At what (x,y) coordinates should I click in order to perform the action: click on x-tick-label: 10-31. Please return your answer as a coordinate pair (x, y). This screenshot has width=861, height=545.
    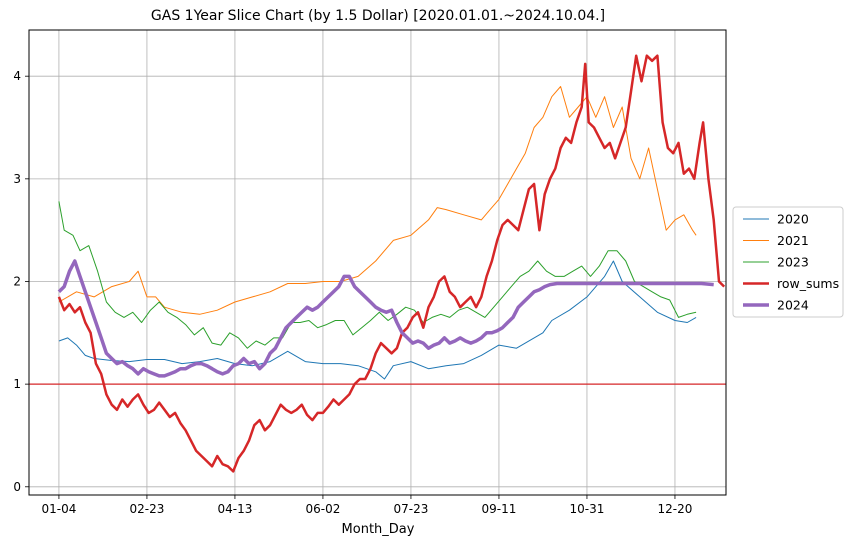
    Looking at the image, I should click on (587, 509).